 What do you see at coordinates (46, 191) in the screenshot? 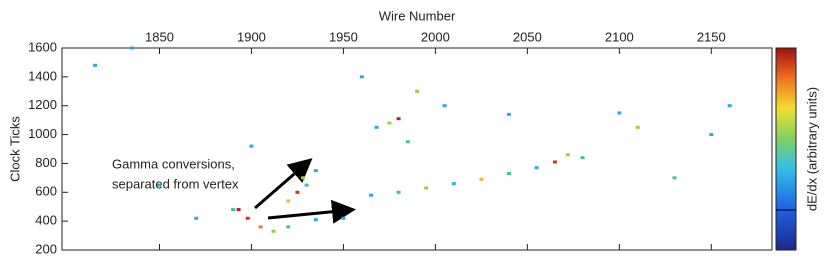
I see `y-tick-label: 600` at bounding box center [46, 191].